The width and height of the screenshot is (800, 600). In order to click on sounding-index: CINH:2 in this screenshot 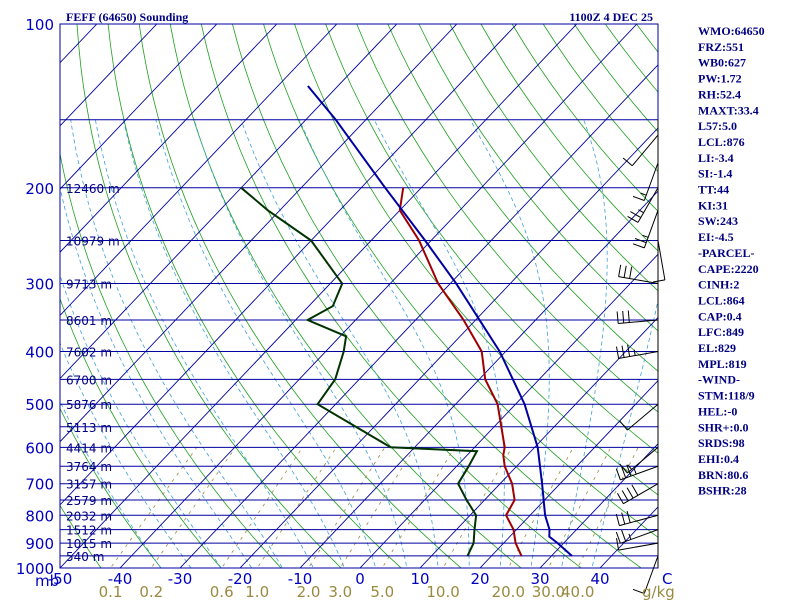, I will do `click(718, 285)`.